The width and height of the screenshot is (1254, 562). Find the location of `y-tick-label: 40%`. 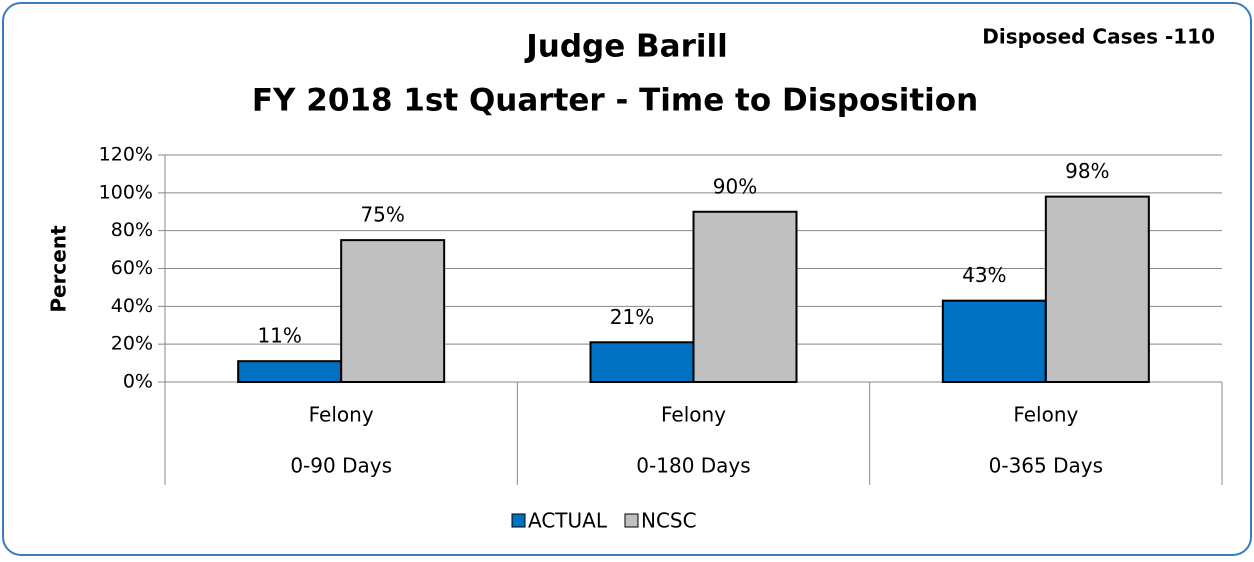

y-tick-label: 40% is located at coordinates (132, 306).